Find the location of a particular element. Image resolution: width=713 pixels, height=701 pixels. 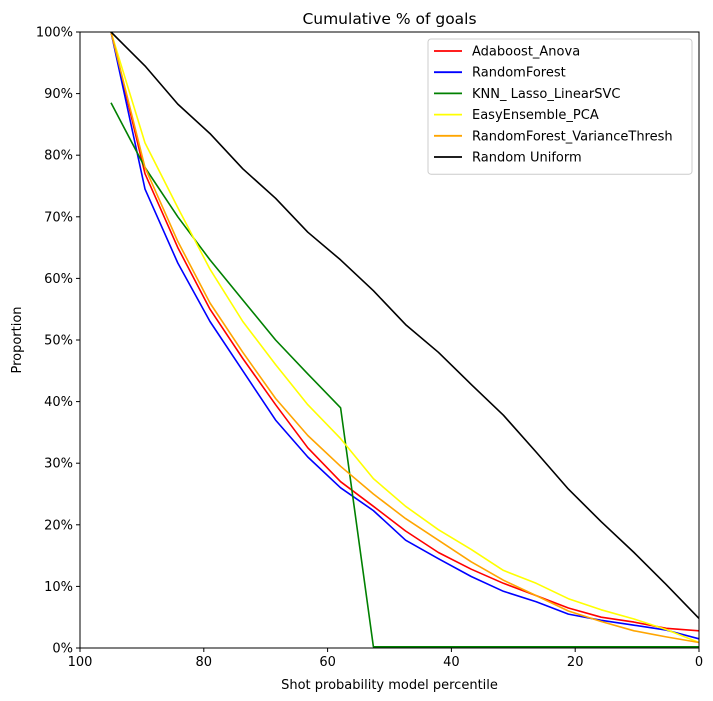

y-axis-ticks: 0% 10% 20% 30% 40% 50% 60% 70% 80% 90% 100% is located at coordinates (58, 341).